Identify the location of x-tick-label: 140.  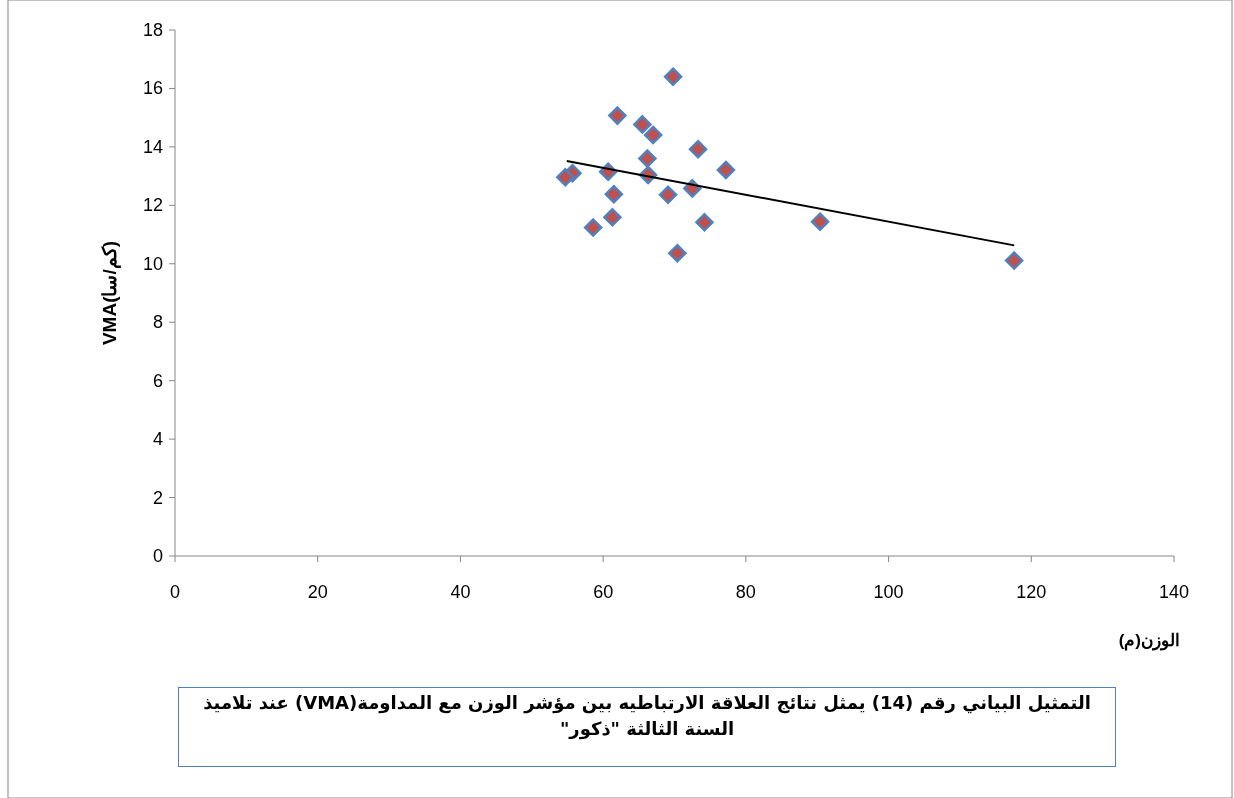
(1174, 592).